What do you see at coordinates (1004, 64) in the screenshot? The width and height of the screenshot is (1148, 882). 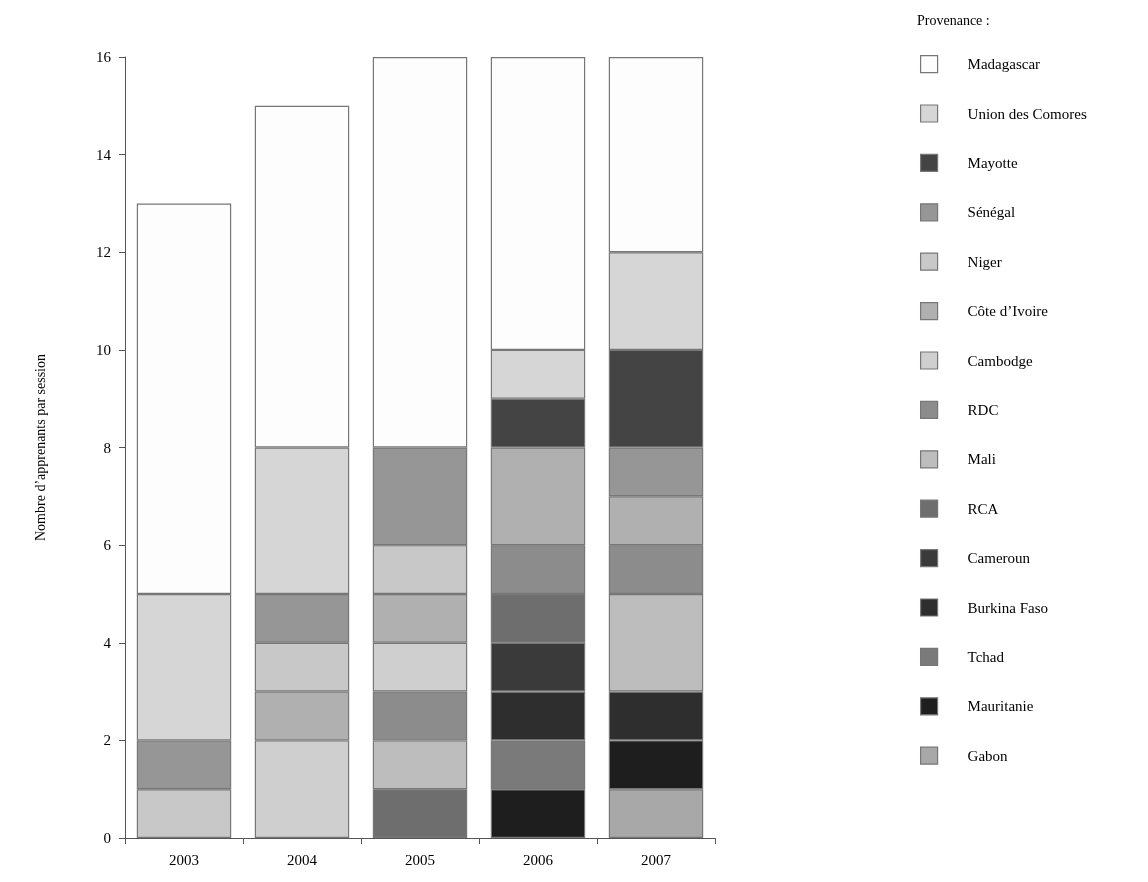 I see `legend-label: Madagascar` at bounding box center [1004, 64].